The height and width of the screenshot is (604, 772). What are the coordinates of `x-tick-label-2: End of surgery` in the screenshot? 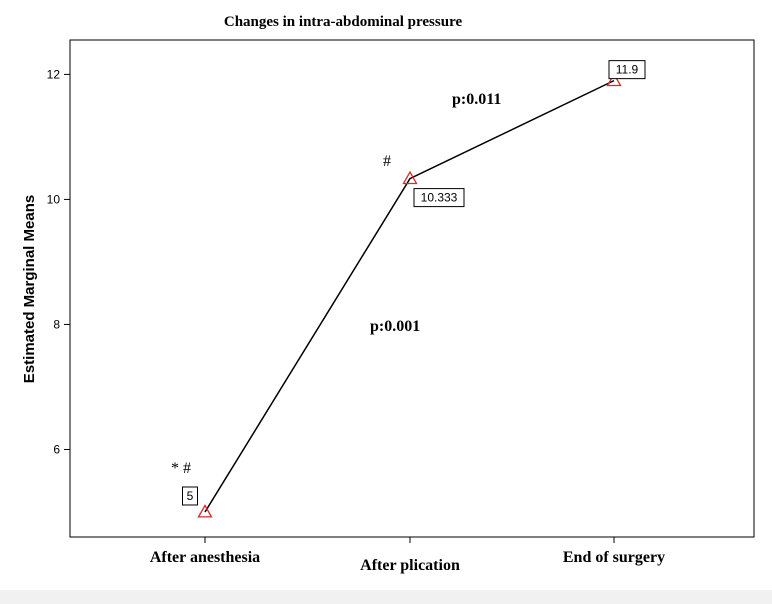 It's located at (614, 557).